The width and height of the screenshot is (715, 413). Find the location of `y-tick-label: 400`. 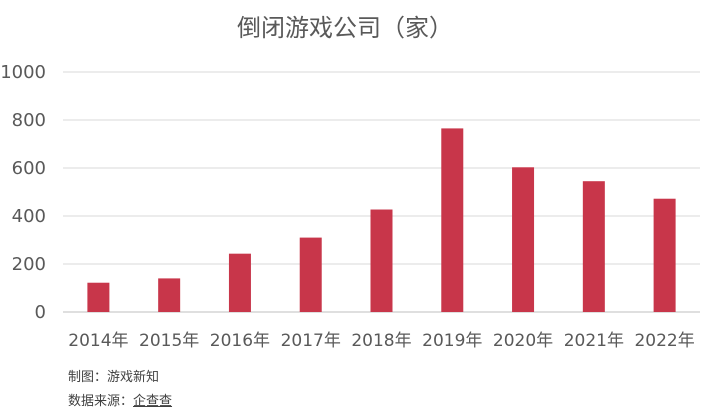

y-tick-label: 400 is located at coordinates (29, 216).